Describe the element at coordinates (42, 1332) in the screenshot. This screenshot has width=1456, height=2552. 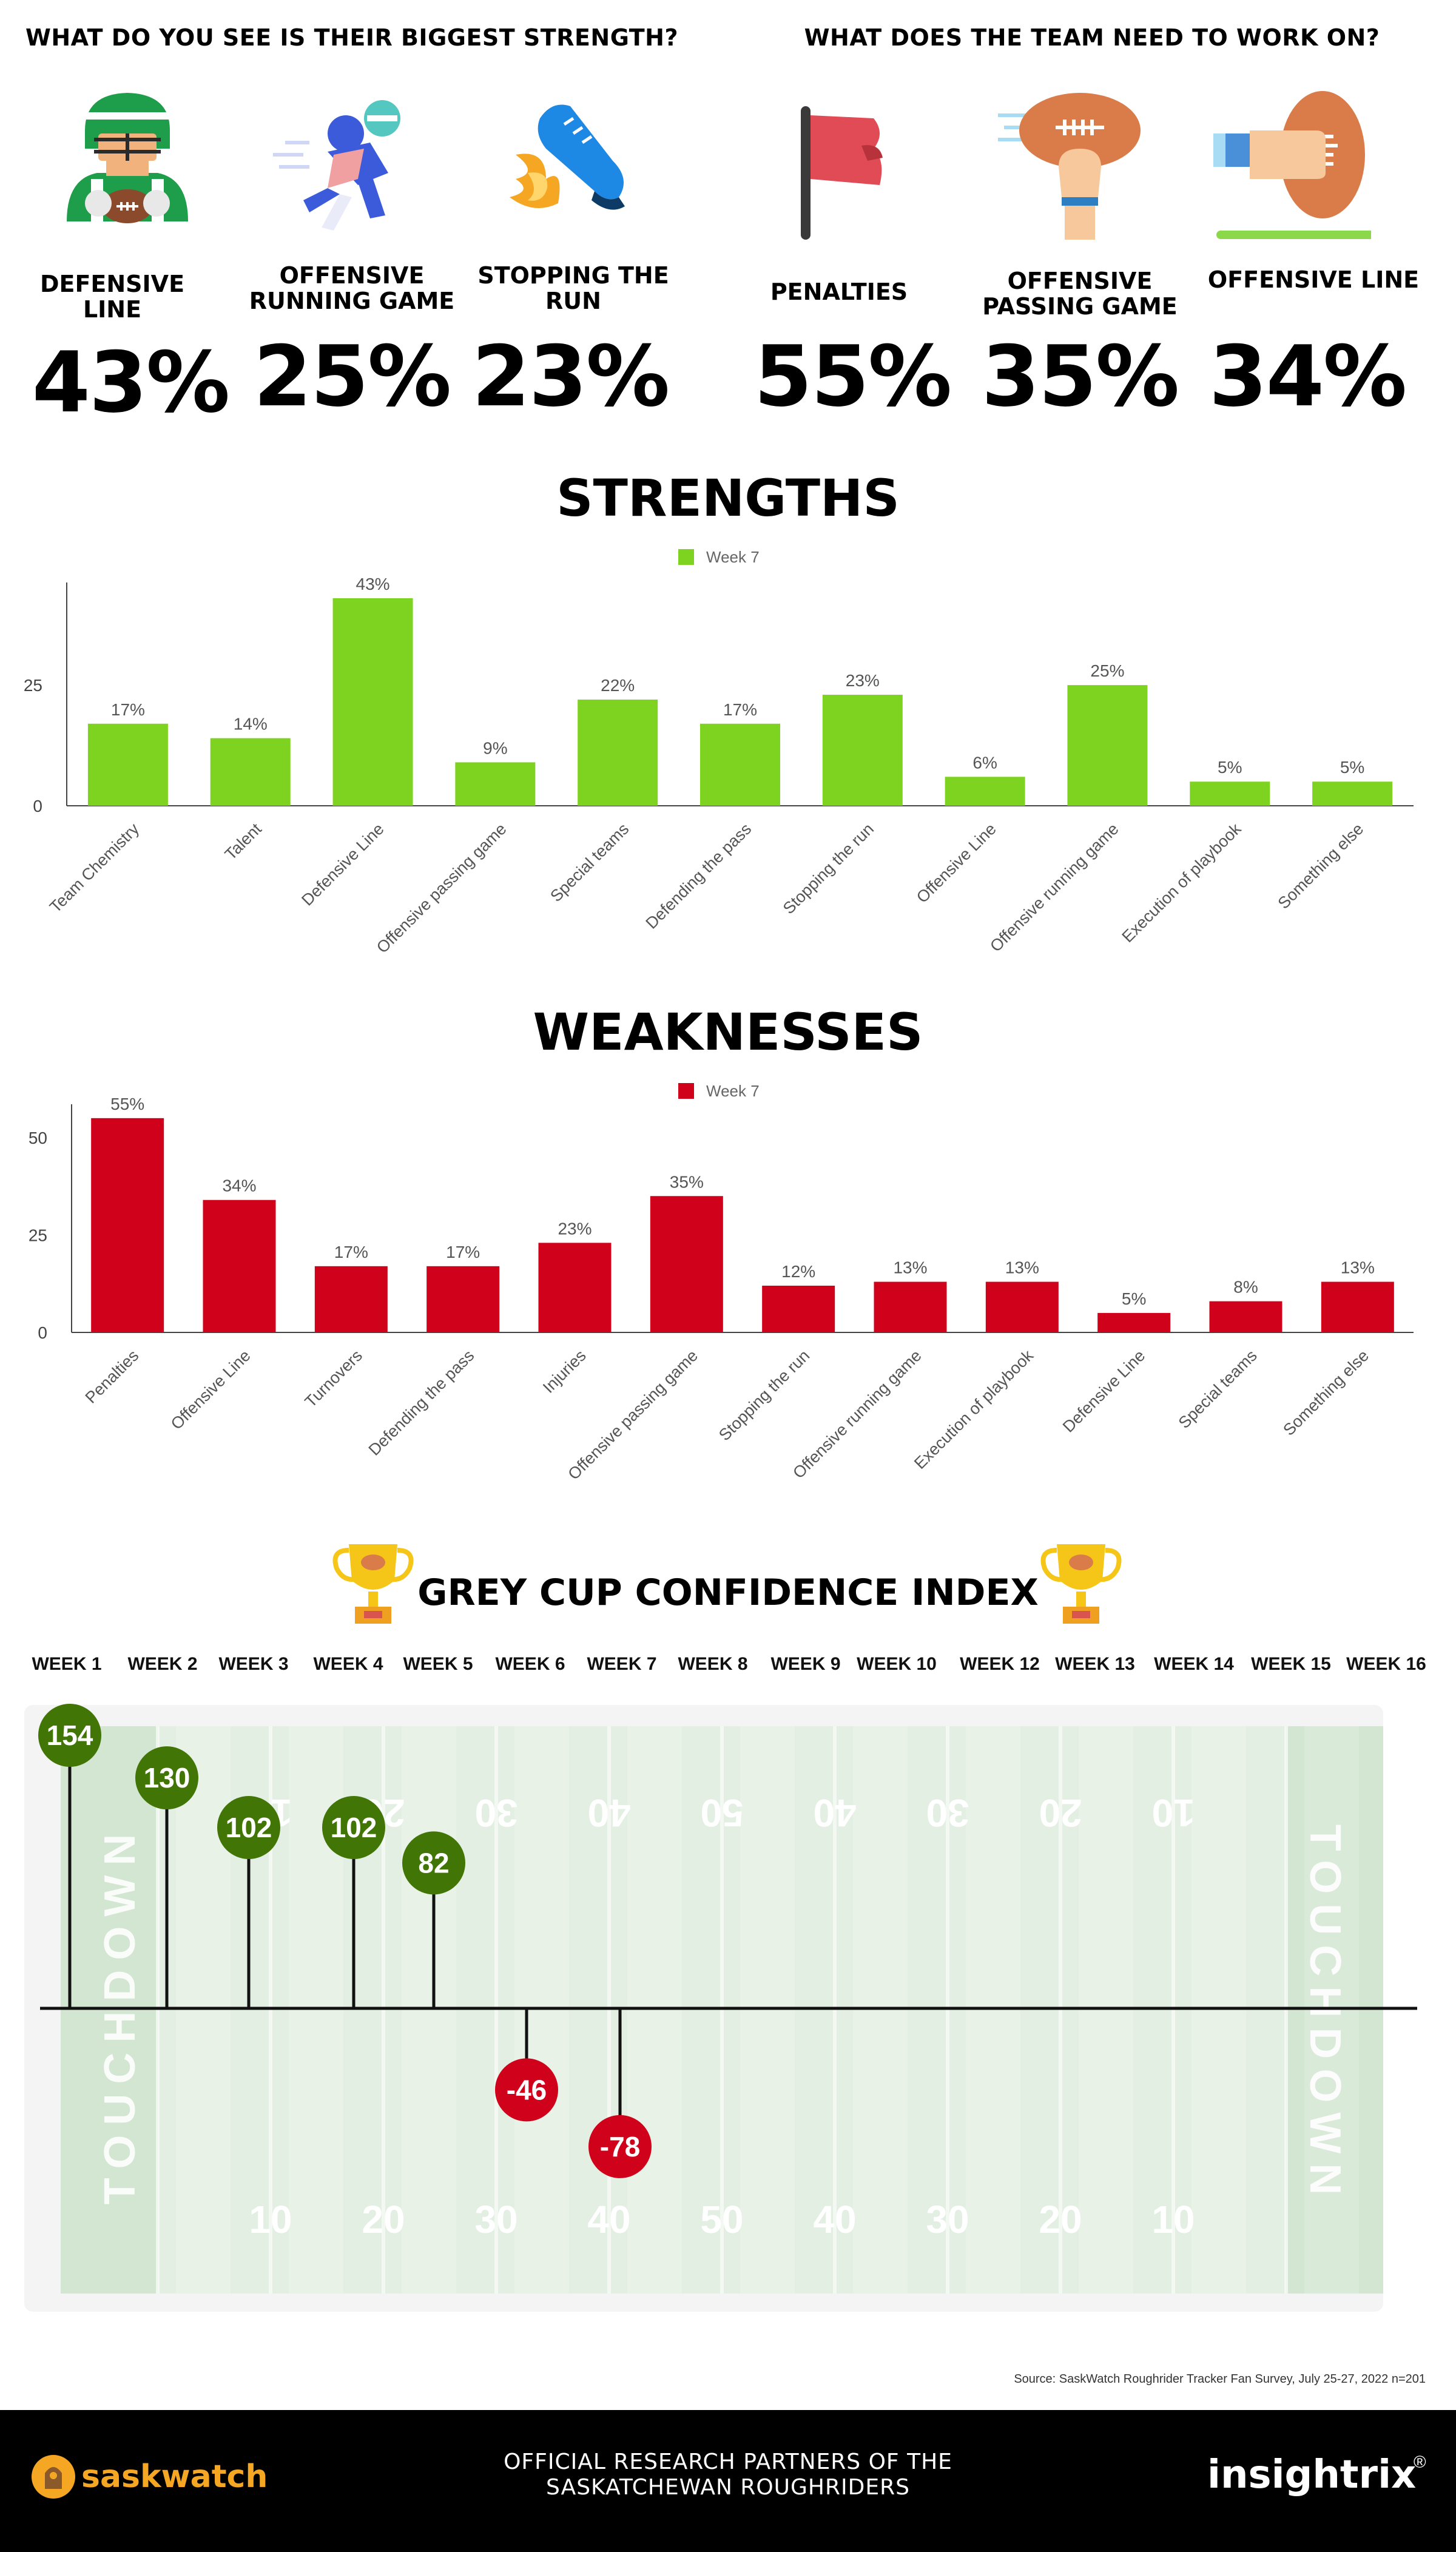
I see `y-tick-label: 0` at that location.